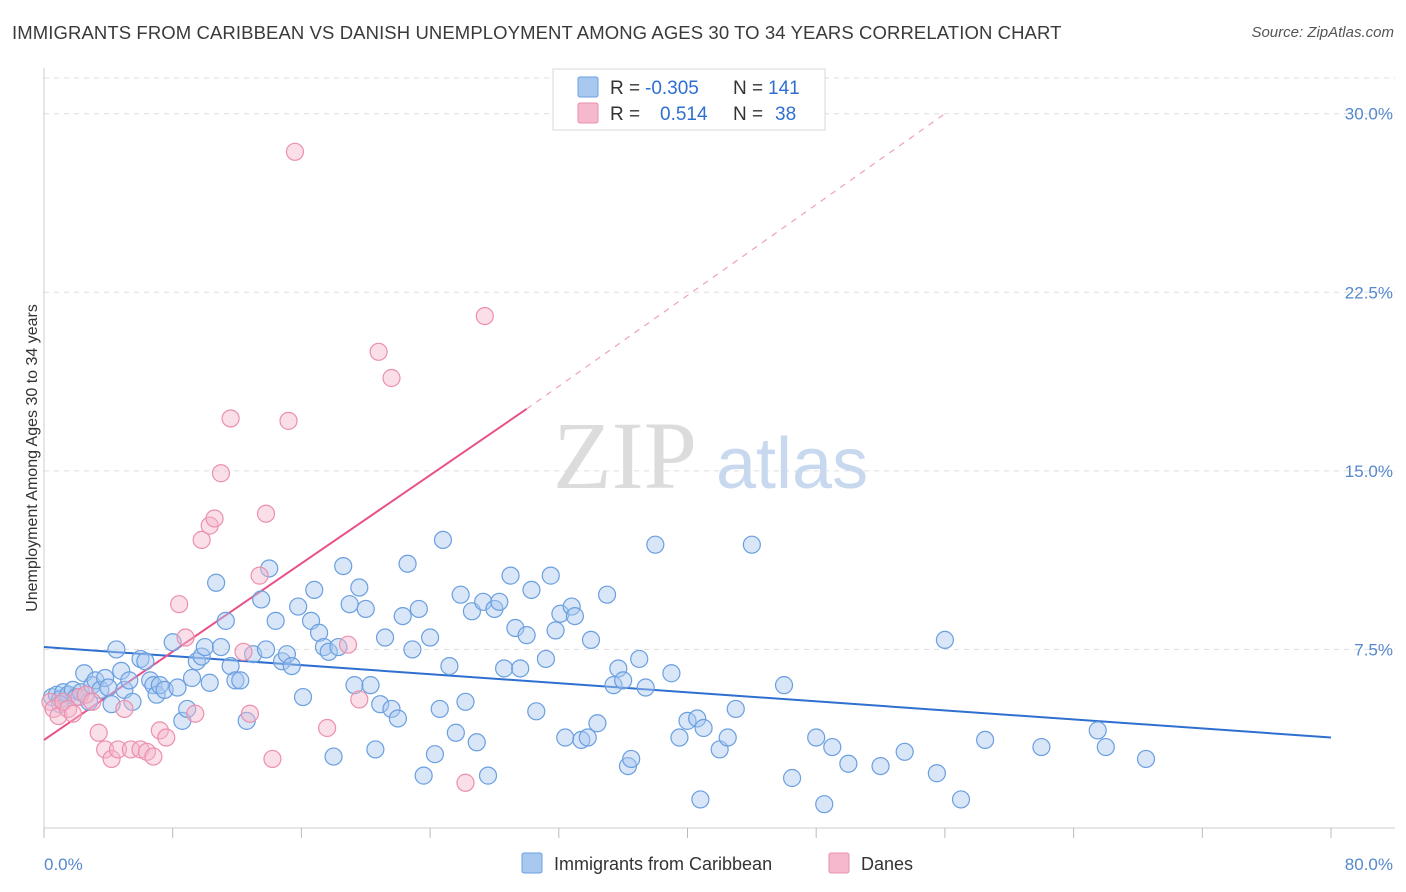  I want to click on y-tick-label-1: 15.0%, so click(1369, 471).